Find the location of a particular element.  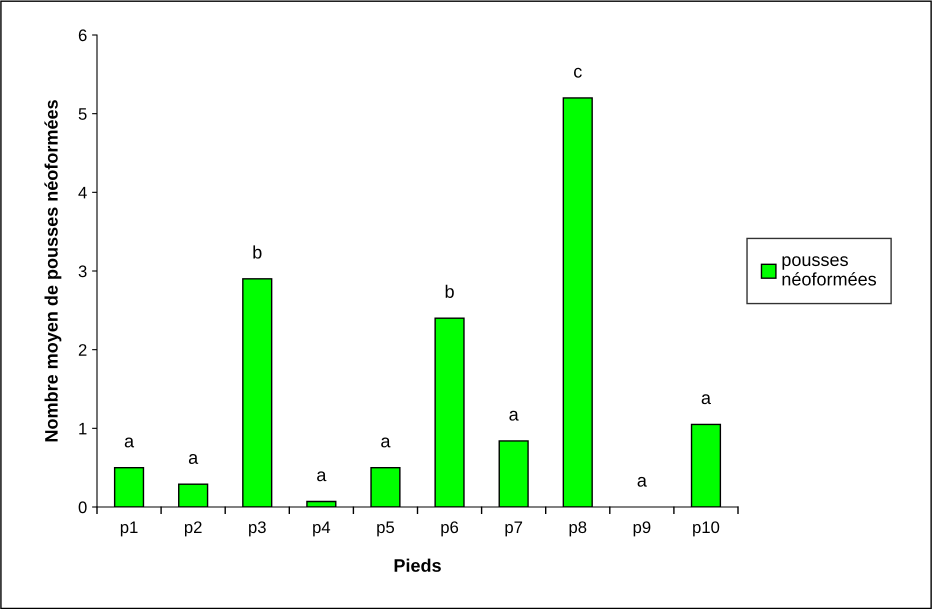

annotation: c is located at coordinates (578, 73).